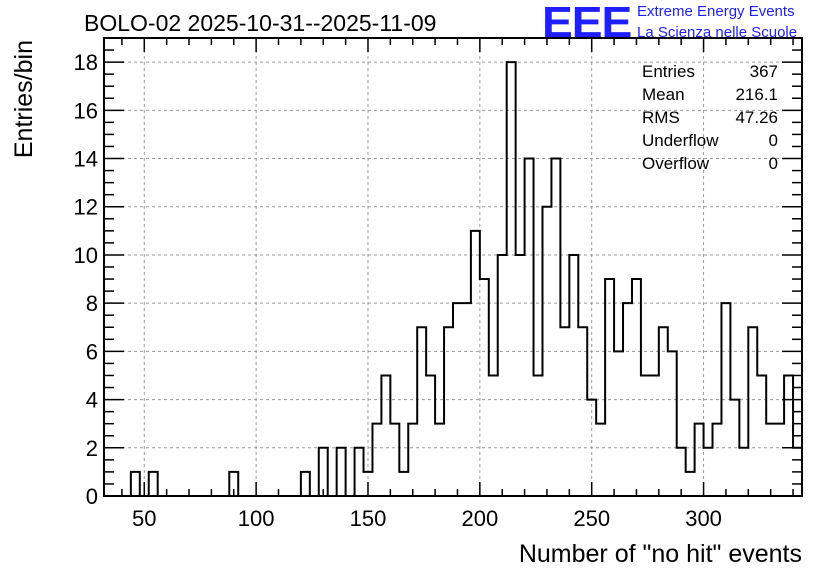  I want to click on y-tick-label: 14, so click(86, 159).